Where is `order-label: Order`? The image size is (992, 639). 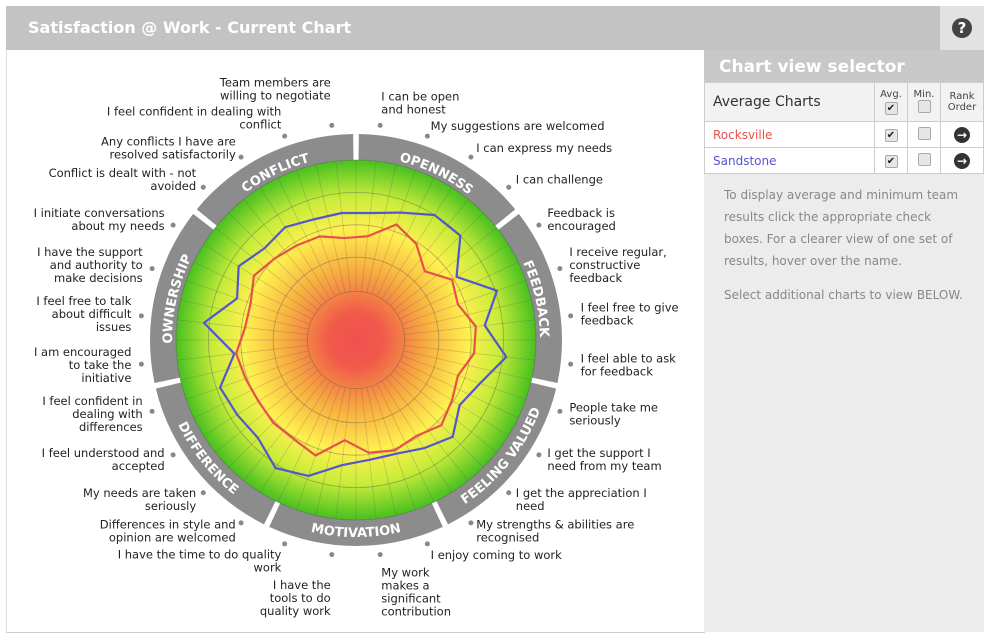
order-label: Order is located at coordinates (962, 107).